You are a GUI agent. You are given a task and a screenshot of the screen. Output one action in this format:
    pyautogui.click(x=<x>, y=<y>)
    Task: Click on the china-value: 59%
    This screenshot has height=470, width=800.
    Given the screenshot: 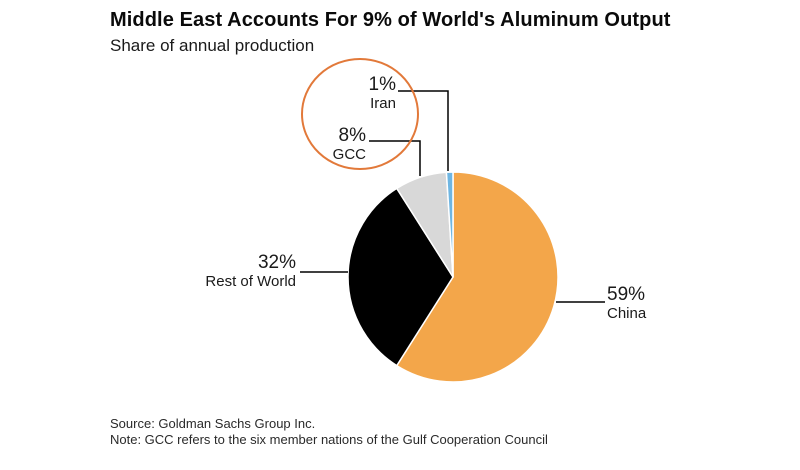 What is the action you would take?
    pyautogui.click(x=626, y=294)
    